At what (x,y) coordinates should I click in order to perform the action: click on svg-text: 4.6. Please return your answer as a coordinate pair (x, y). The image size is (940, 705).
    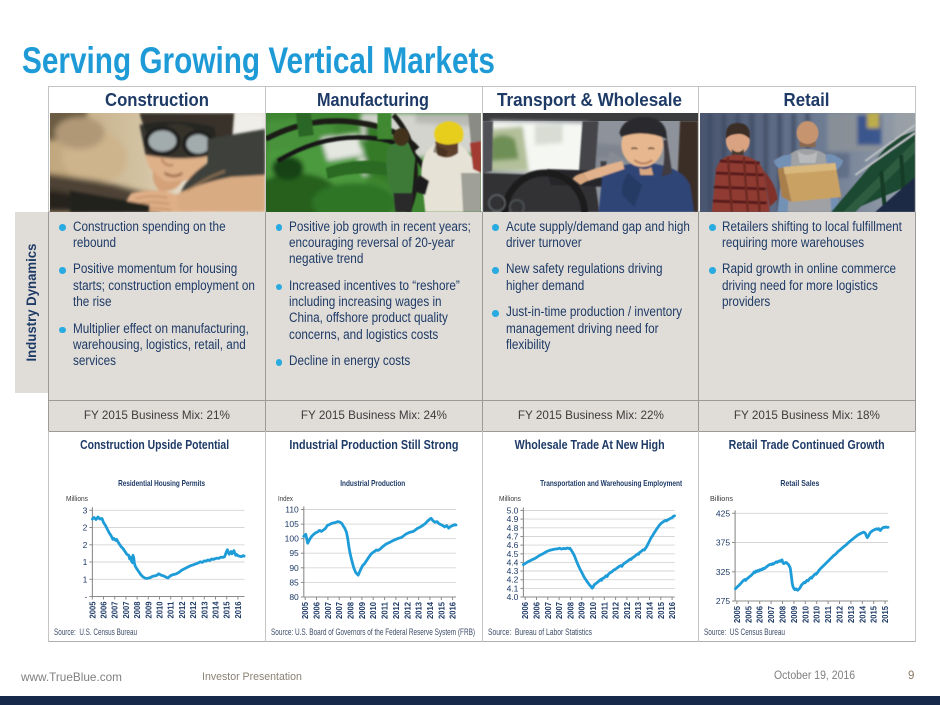
    Looking at the image, I should click on (513, 545).